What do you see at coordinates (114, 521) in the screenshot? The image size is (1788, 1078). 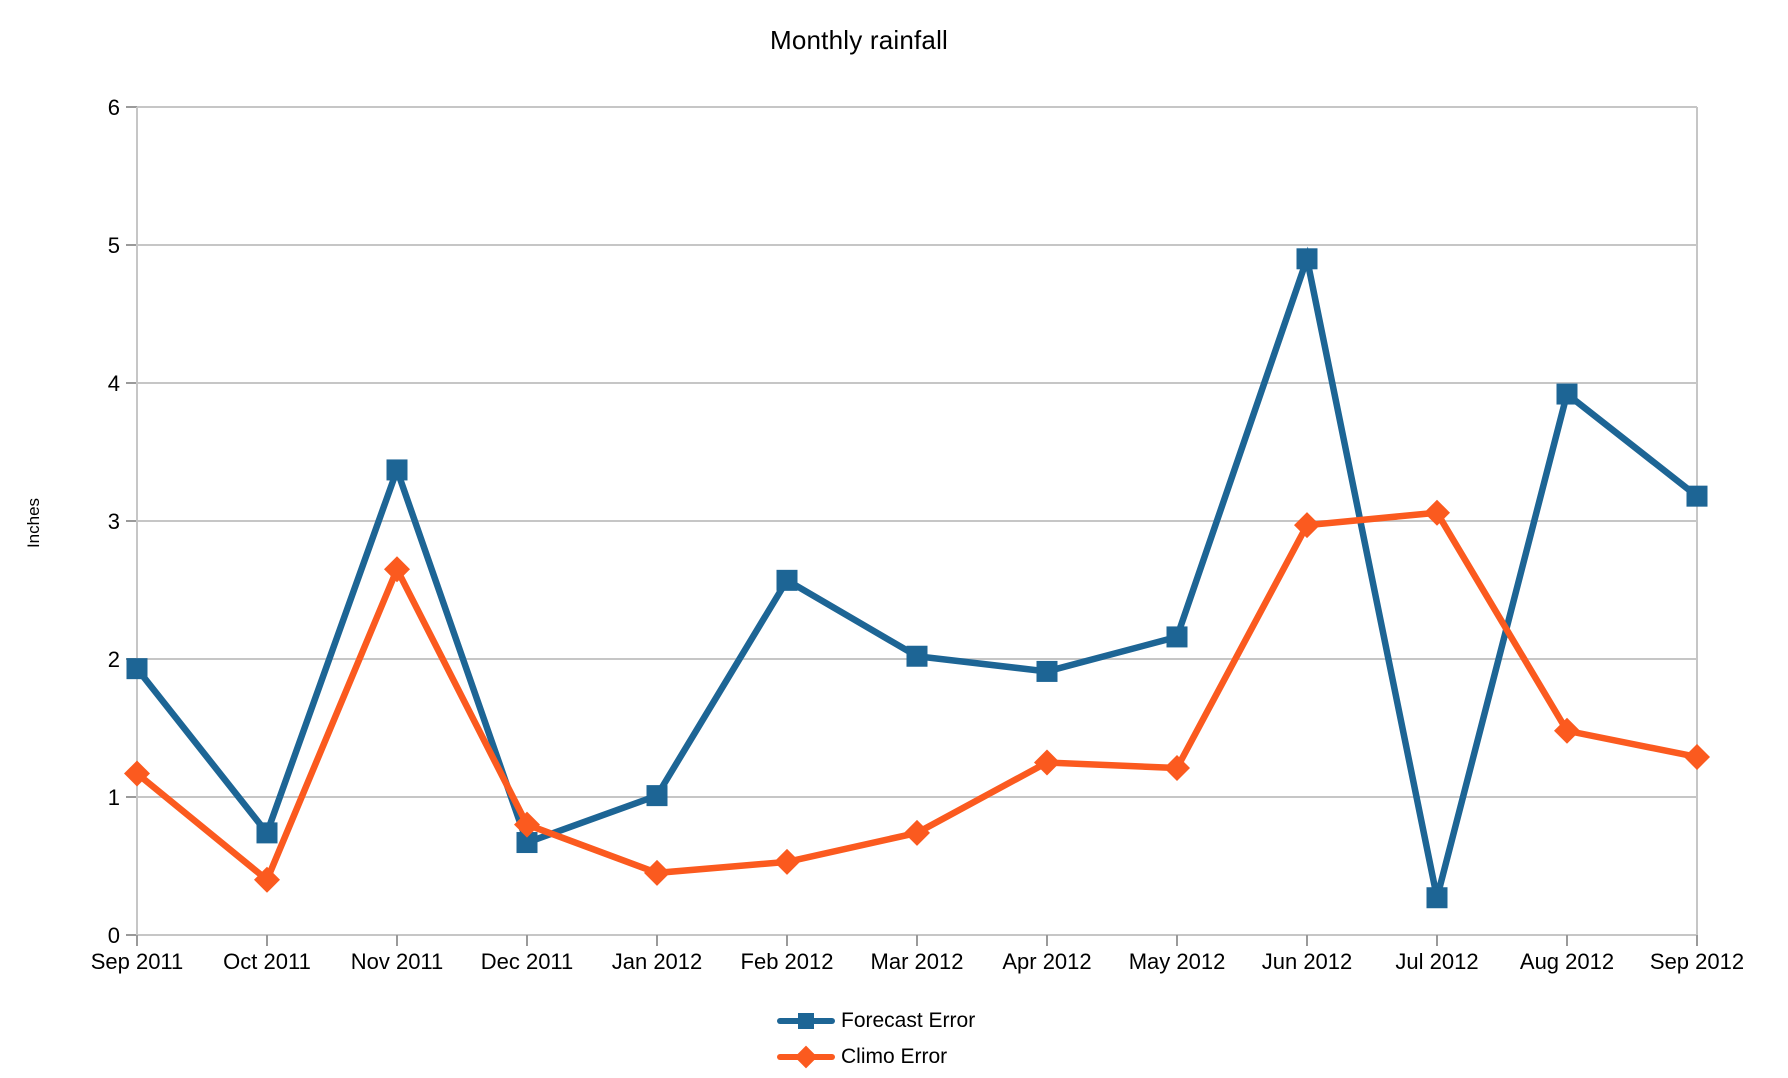 I see `y-tick-label: 3` at bounding box center [114, 521].